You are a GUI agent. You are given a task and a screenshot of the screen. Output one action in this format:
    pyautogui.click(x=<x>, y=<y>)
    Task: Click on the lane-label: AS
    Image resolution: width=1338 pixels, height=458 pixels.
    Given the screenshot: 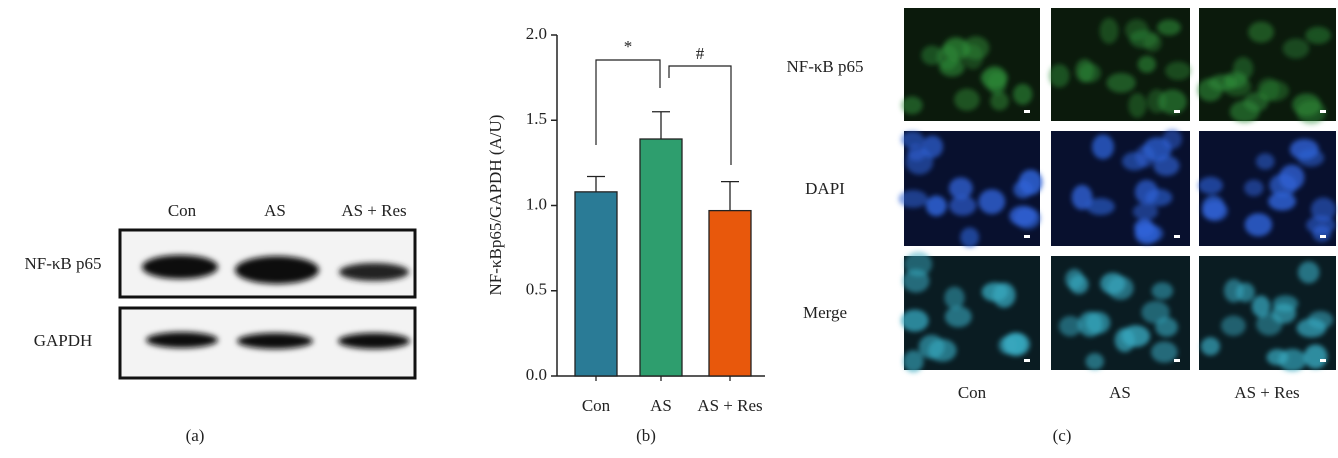 What is the action you would take?
    pyautogui.click(x=275, y=210)
    